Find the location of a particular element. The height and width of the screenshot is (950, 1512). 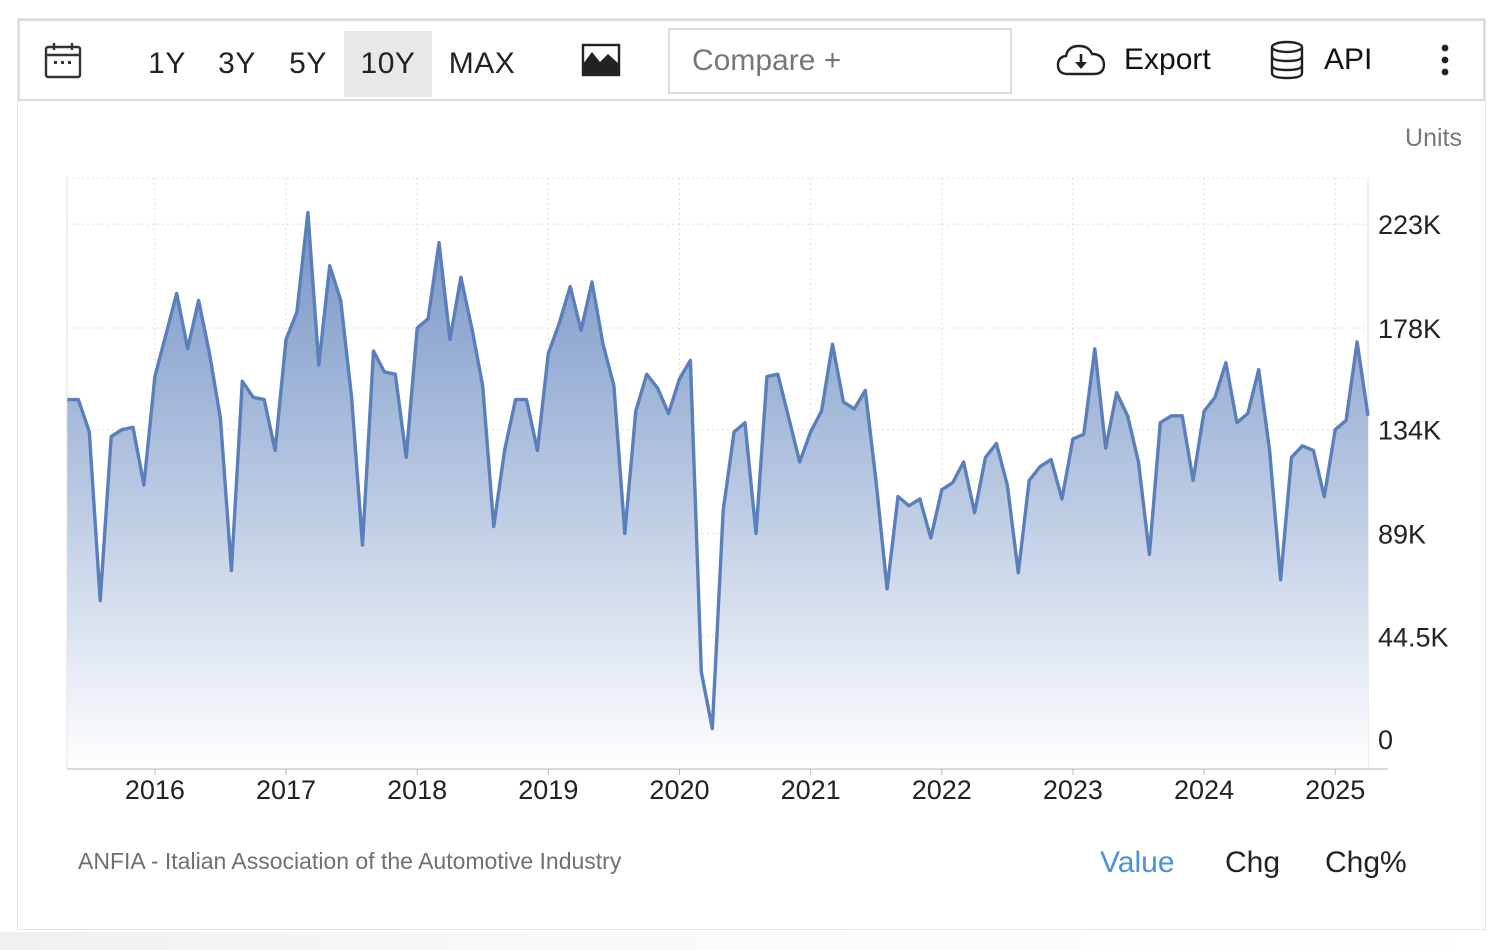

range-3y-button: 3Y is located at coordinates (237, 63).